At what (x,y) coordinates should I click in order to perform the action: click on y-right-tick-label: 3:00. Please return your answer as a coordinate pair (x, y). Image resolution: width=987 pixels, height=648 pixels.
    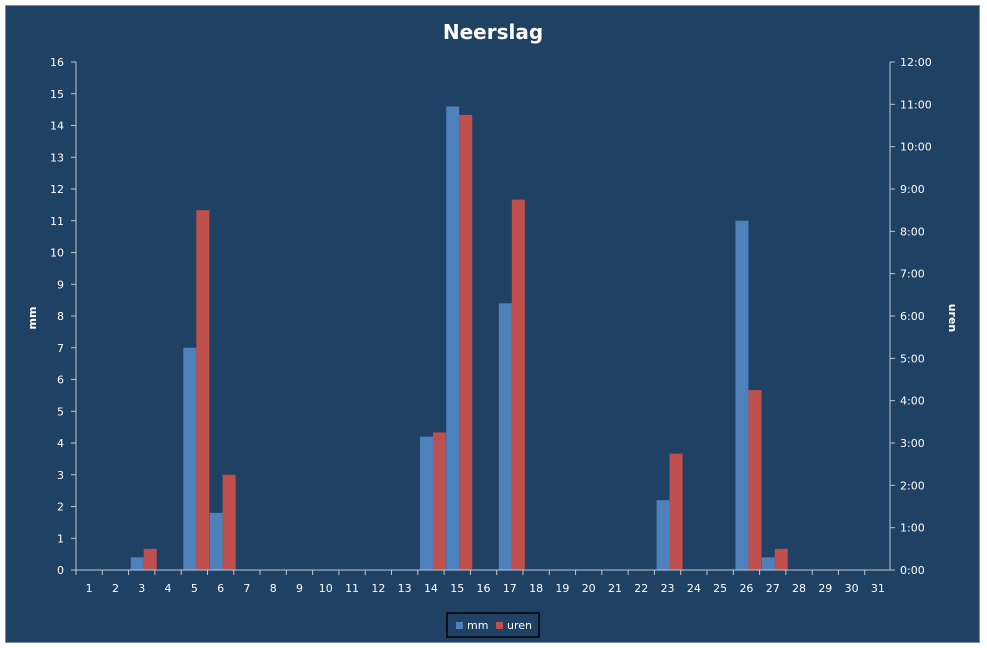
    Looking at the image, I should click on (912, 443).